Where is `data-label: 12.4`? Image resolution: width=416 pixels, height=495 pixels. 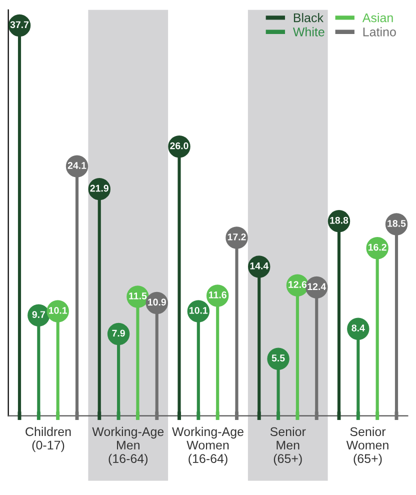
data-label: 12.4 is located at coordinates (317, 286).